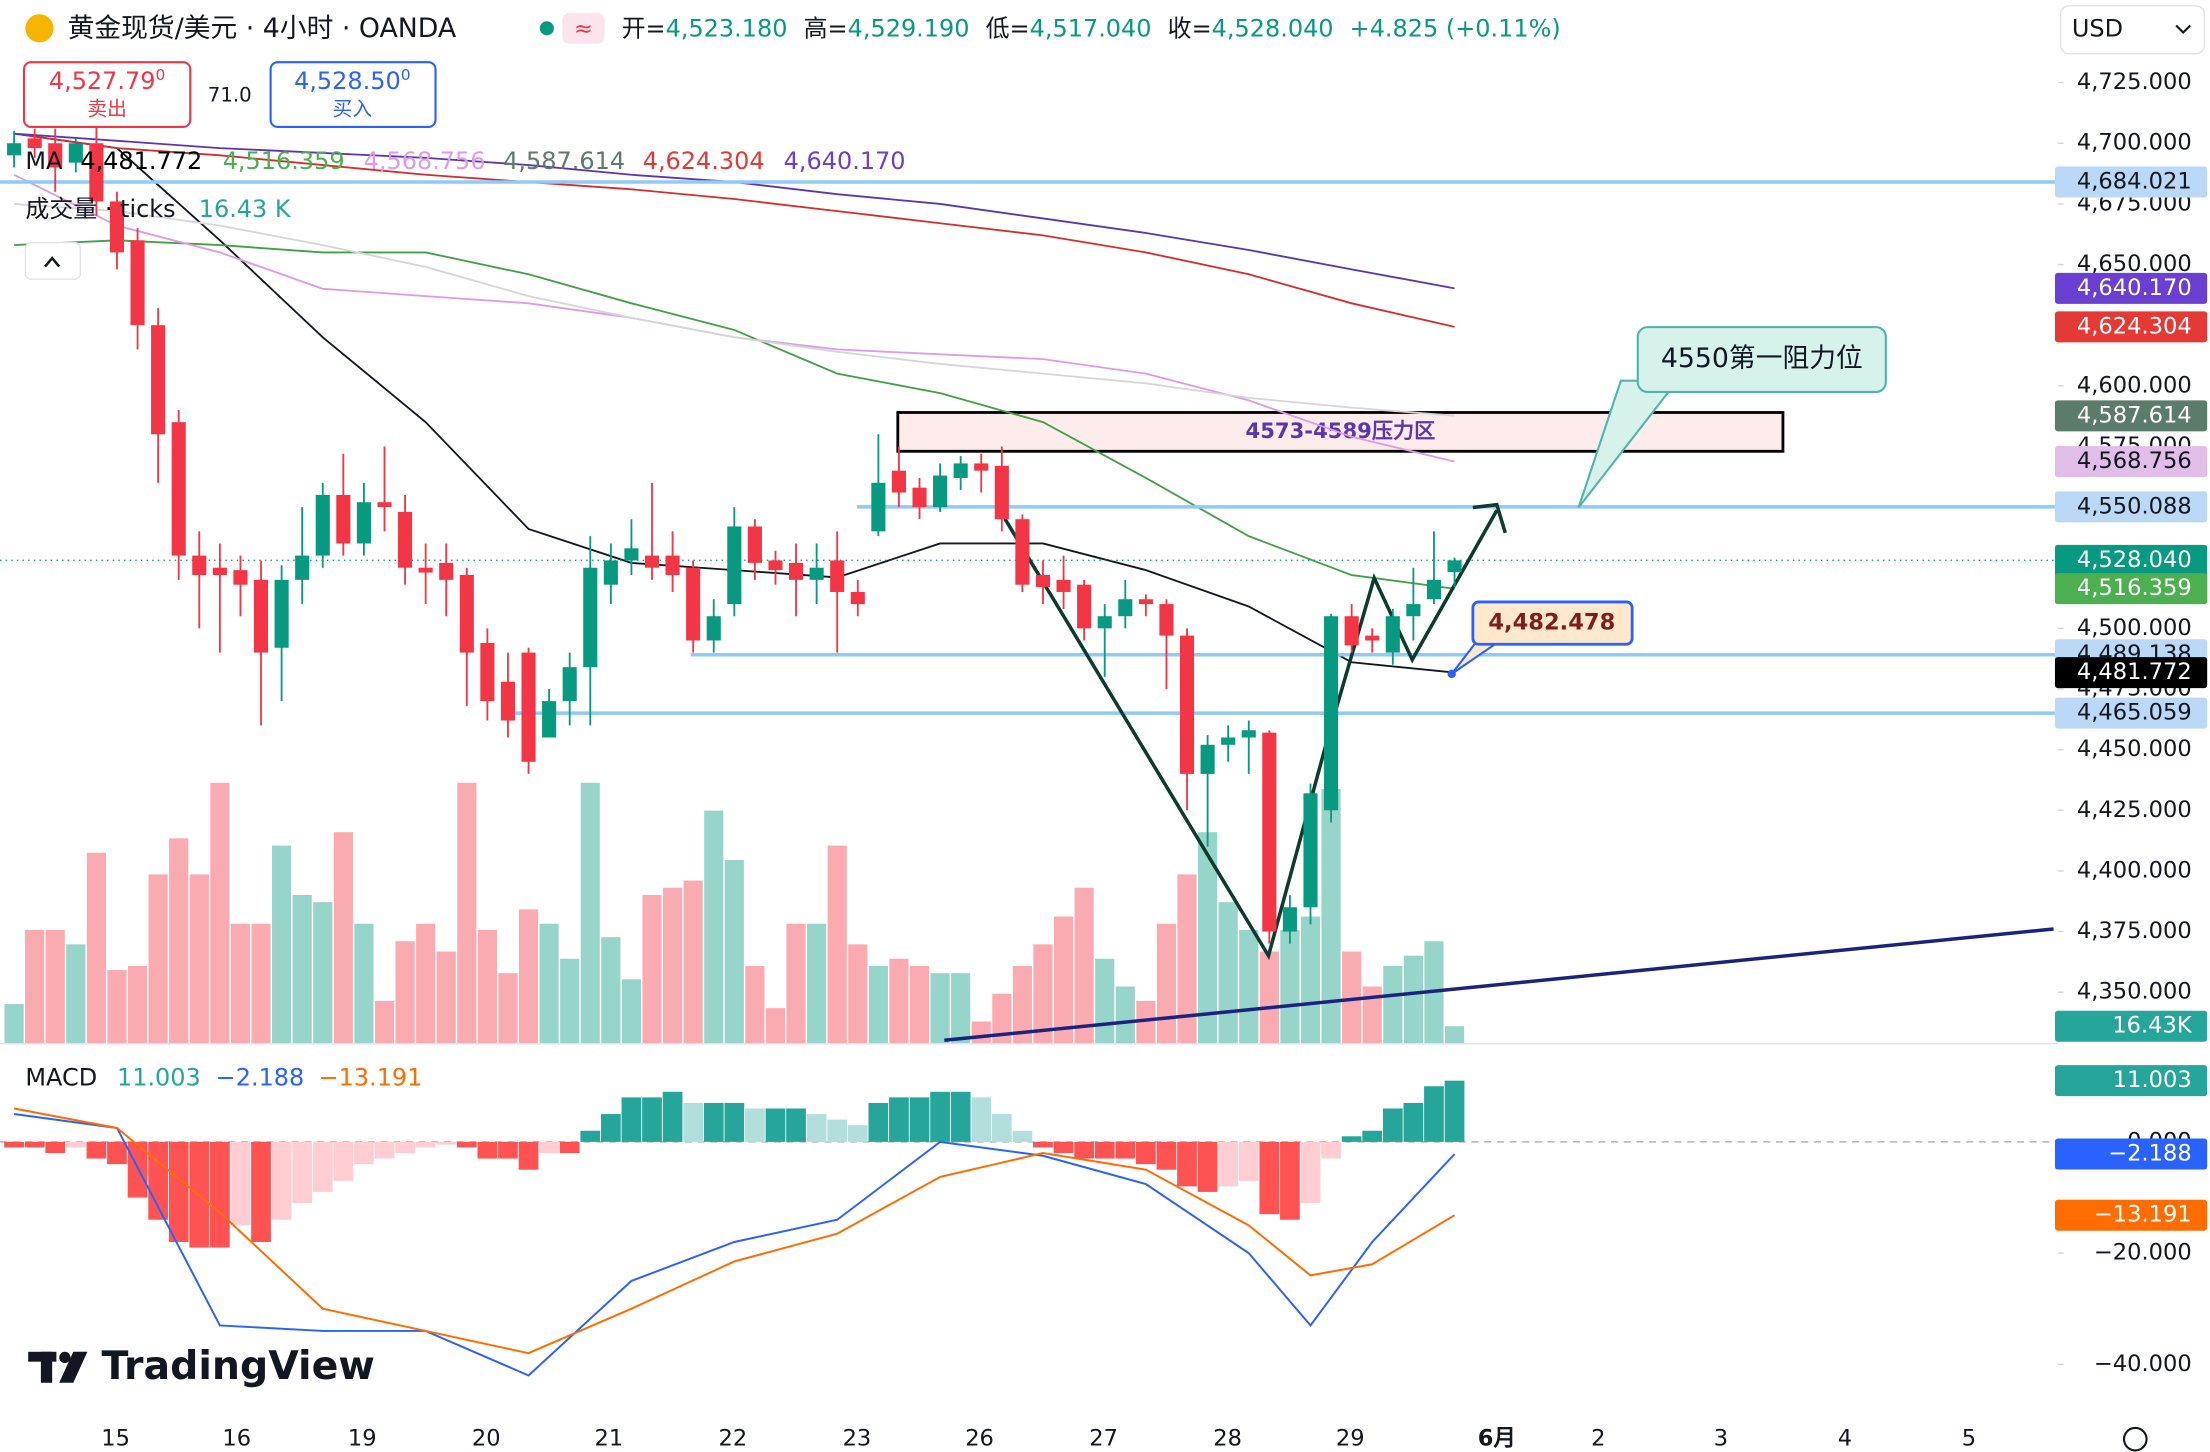 This screenshot has height=1452, width=2210. Describe the element at coordinates (2134, 82) in the screenshot. I see `y-tick-label: 4,725.000` at that location.